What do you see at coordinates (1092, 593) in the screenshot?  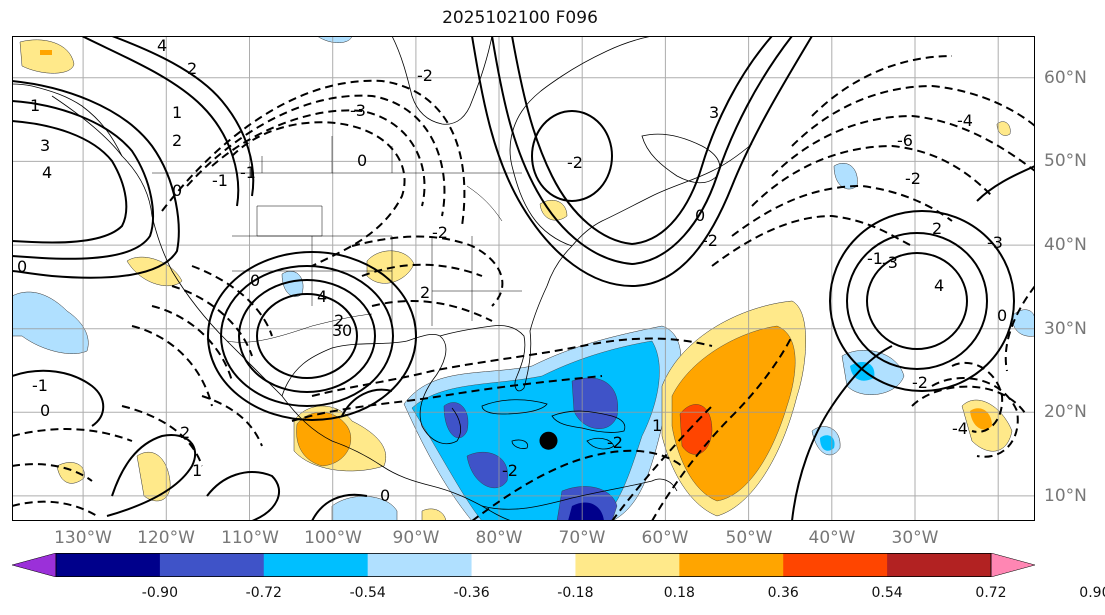 I see `colorbar-label: 0.90` at bounding box center [1092, 593].